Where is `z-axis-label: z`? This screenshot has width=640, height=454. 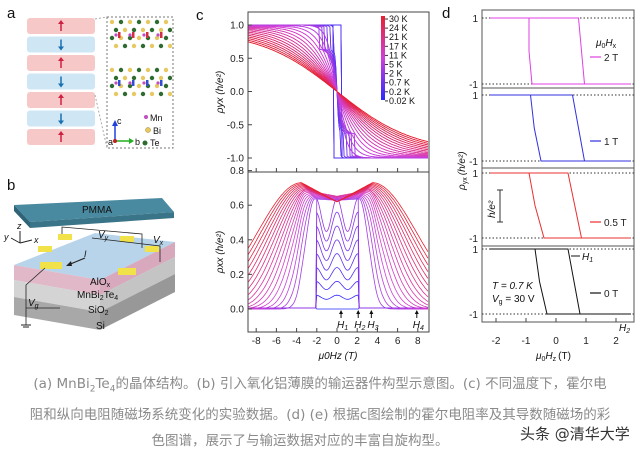
z-axis-label: z is located at coordinates (19, 226).